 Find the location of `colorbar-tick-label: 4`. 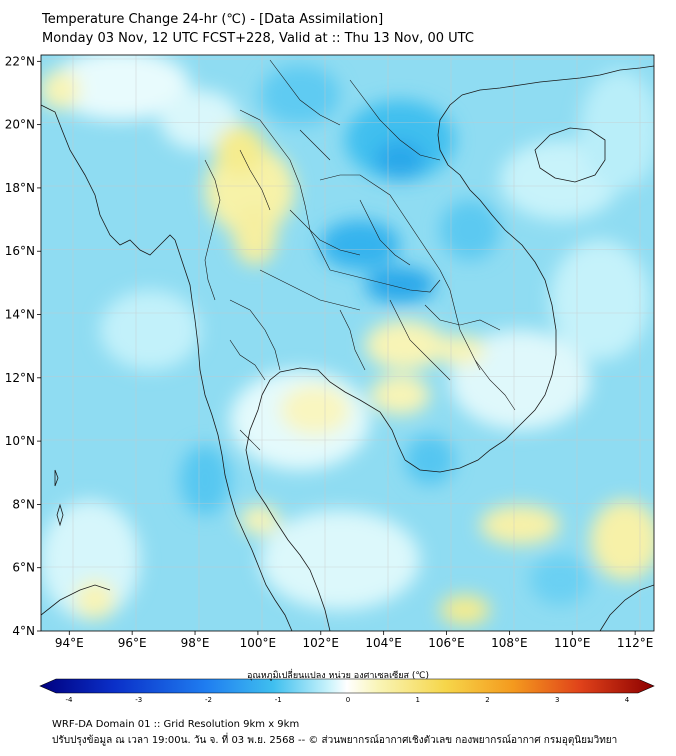

colorbar-tick-label: 4 is located at coordinates (627, 700).